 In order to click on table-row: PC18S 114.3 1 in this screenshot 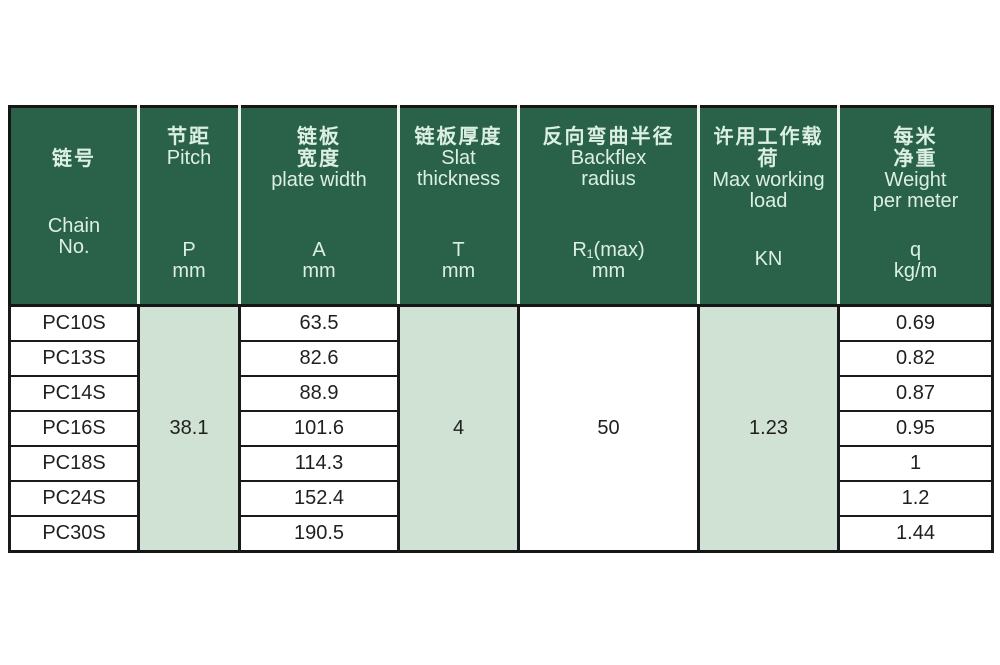, I will do `click(501, 463)`.